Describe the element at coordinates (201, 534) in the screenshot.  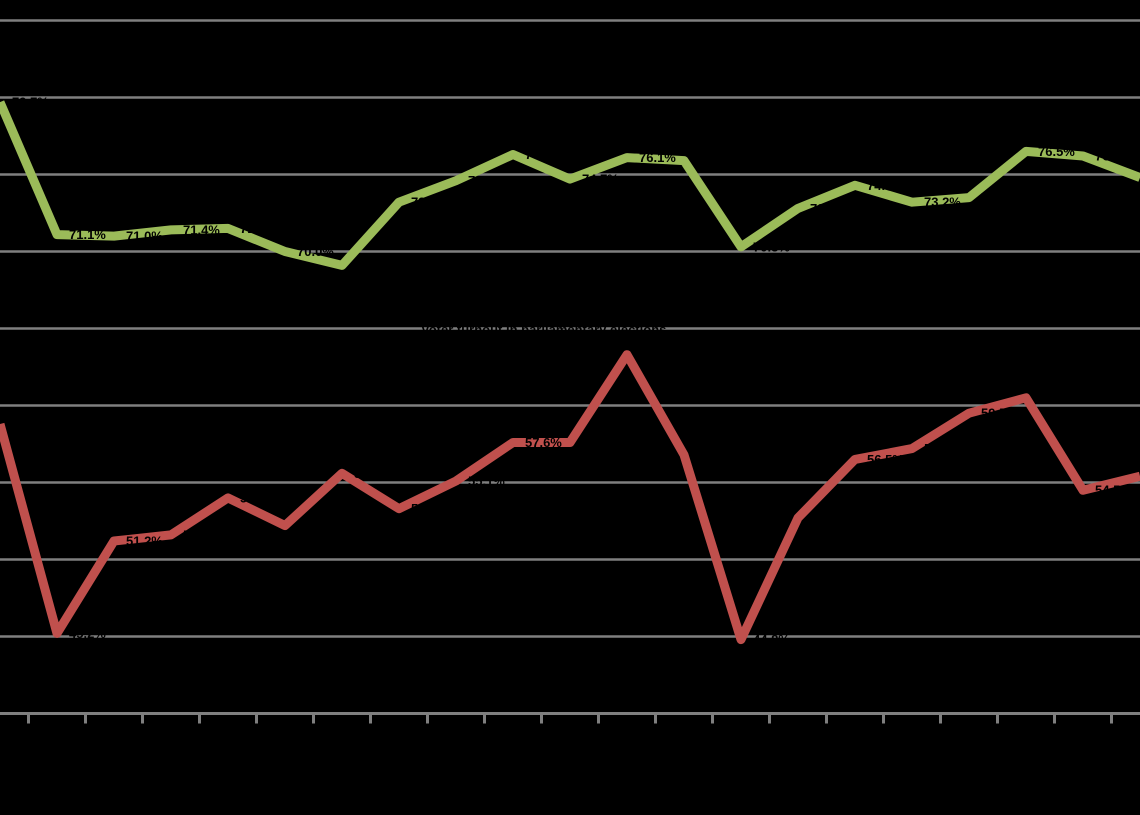
I see `data-label: 51.6%` at that location.